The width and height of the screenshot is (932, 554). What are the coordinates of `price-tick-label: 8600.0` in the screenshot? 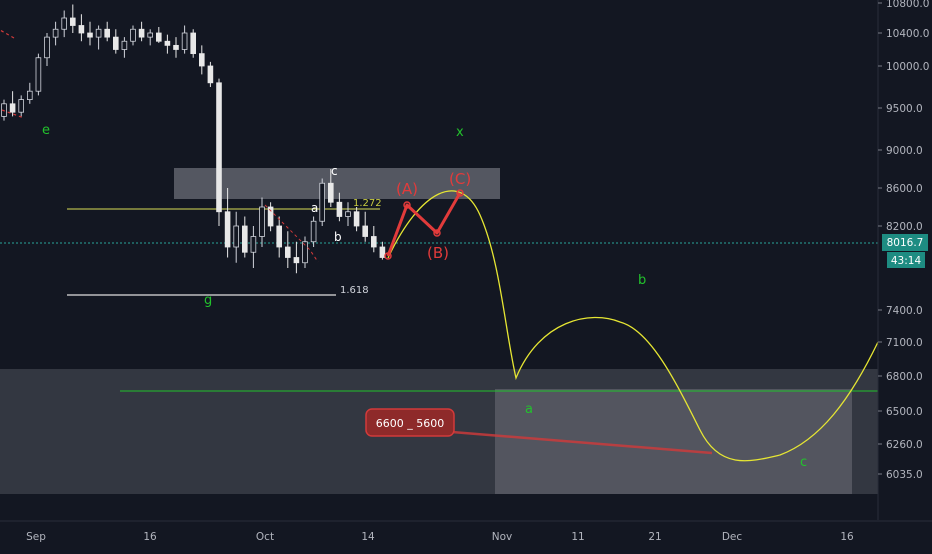 It's located at (904, 189).